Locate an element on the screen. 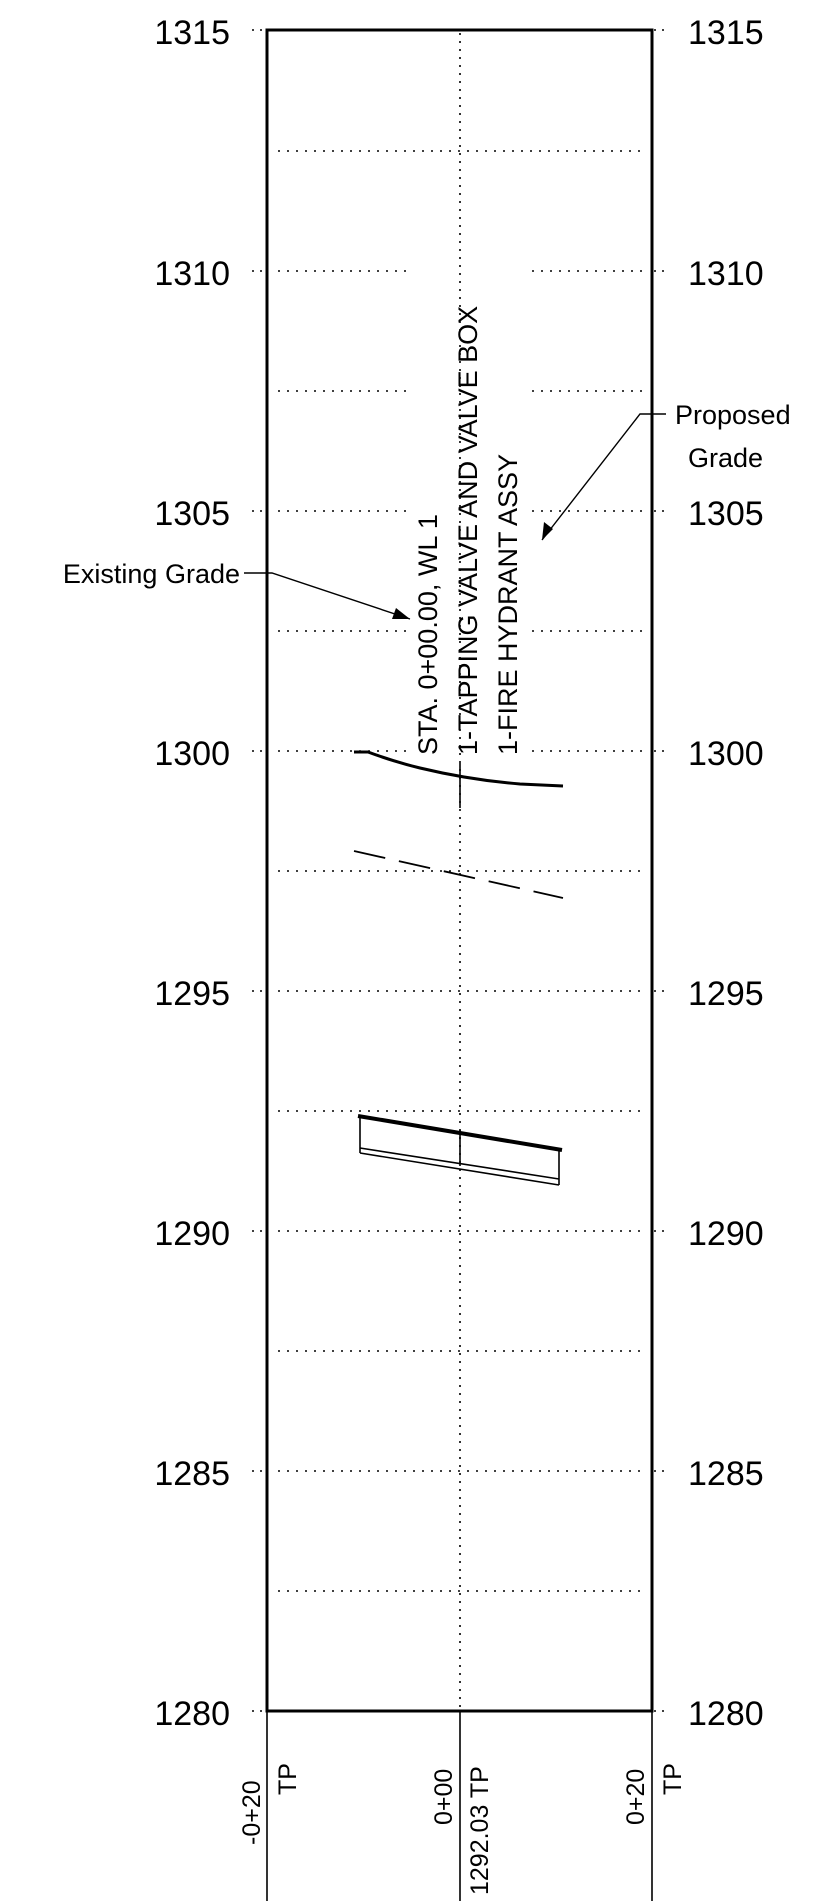 The image size is (816, 1901). proposed-grade-arrowhead is located at coordinates (547, 531).